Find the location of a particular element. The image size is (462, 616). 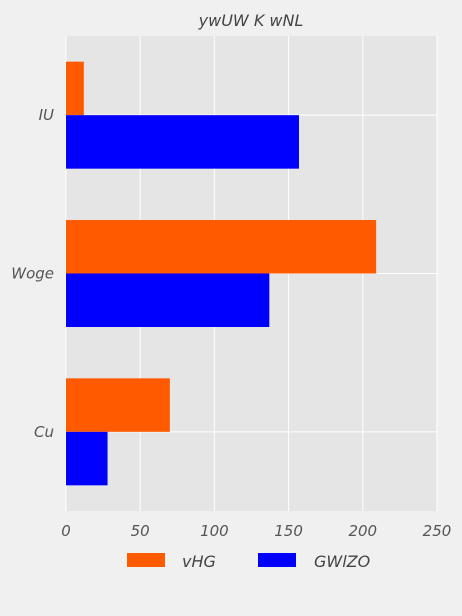

x-tick-label: 100 is located at coordinates (214, 531).